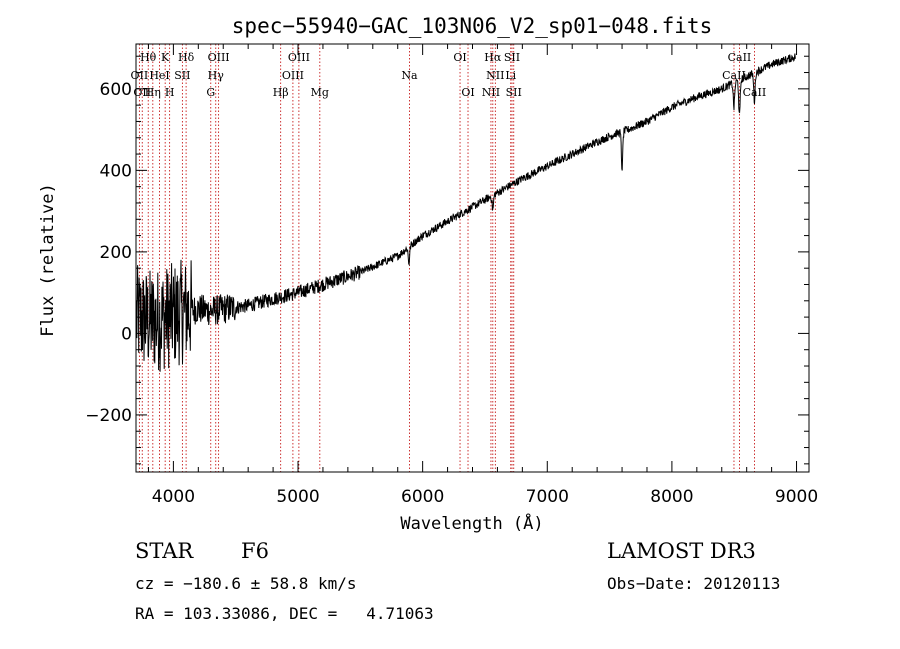  What do you see at coordinates (510, 75) in the screenshot?
I see `line-marker-label: Li` at bounding box center [510, 75].